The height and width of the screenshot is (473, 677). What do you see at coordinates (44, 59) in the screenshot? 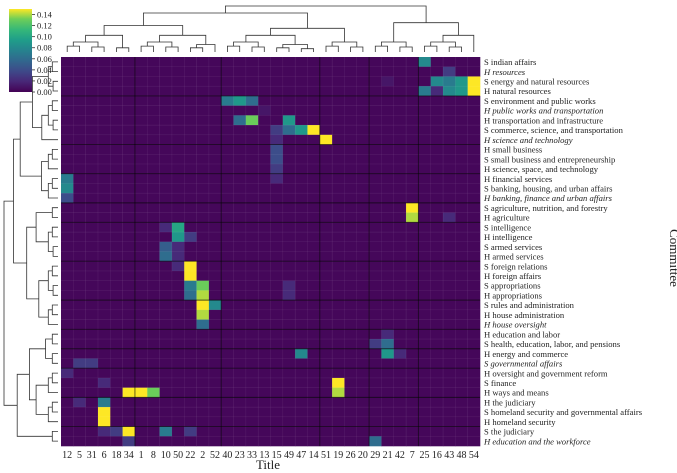
I see `colorbar-tick-label: 0.06` at bounding box center [44, 59].